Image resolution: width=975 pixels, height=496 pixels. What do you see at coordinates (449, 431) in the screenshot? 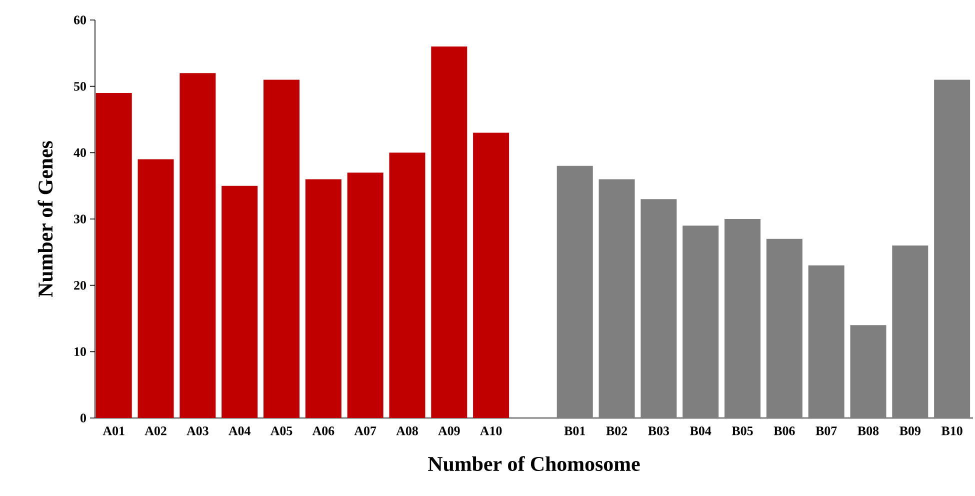
I see `x-tick-label: A09` at bounding box center [449, 431].